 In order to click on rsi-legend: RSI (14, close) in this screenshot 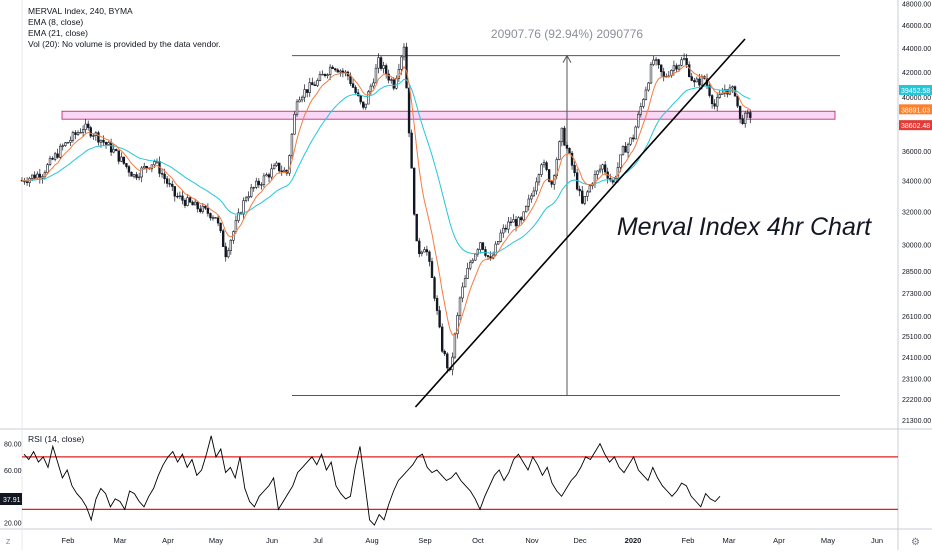, I will do `click(56, 439)`.